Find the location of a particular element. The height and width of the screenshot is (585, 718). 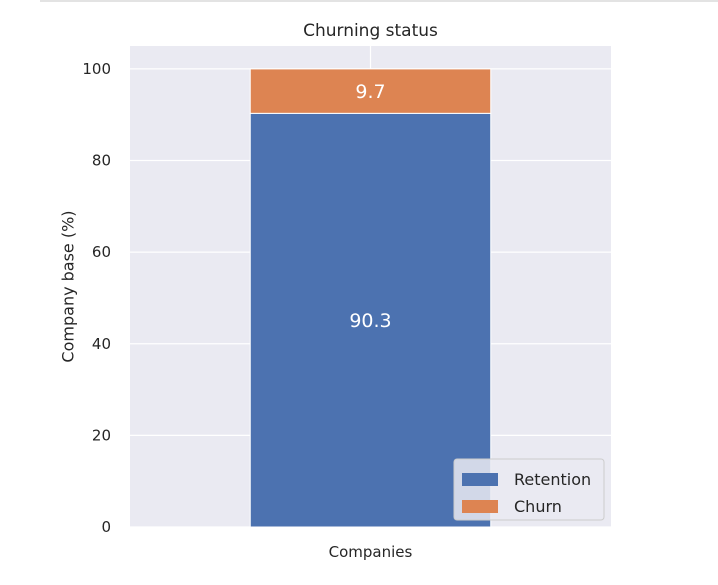

bar-data-label: 9.7 is located at coordinates (370, 92).